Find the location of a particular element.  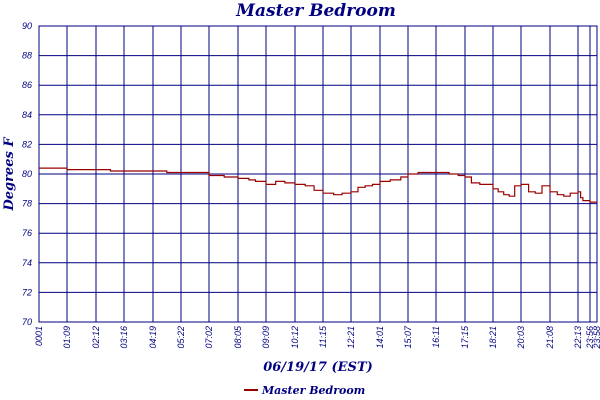

x-tick-label: 20:03 is located at coordinates (521, 338).